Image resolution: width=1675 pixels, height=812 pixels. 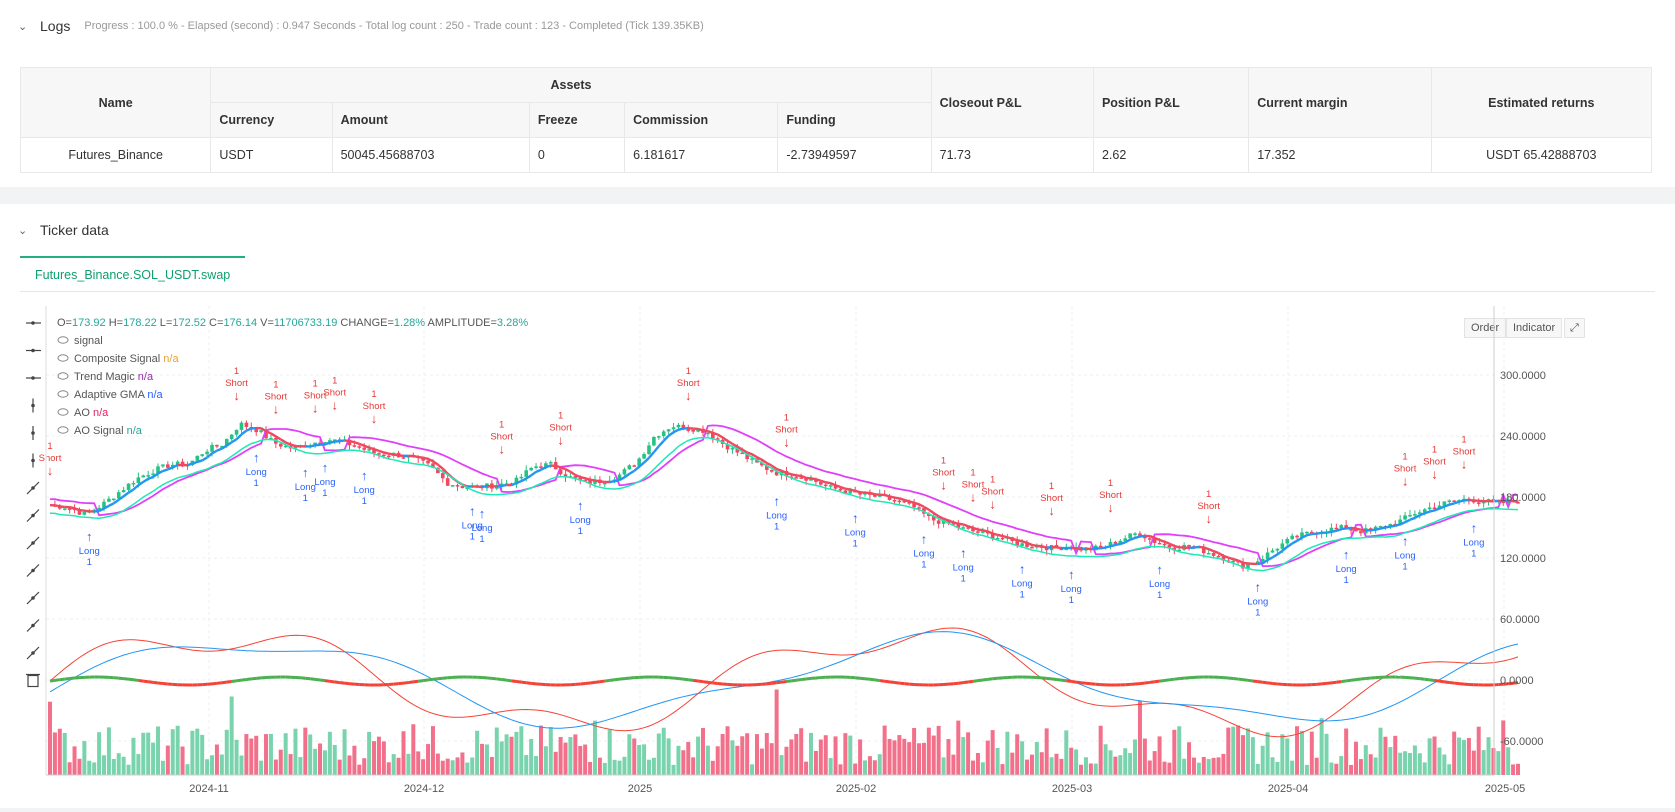 I want to click on vertical-segment-icon, so click(x=33, y=433).